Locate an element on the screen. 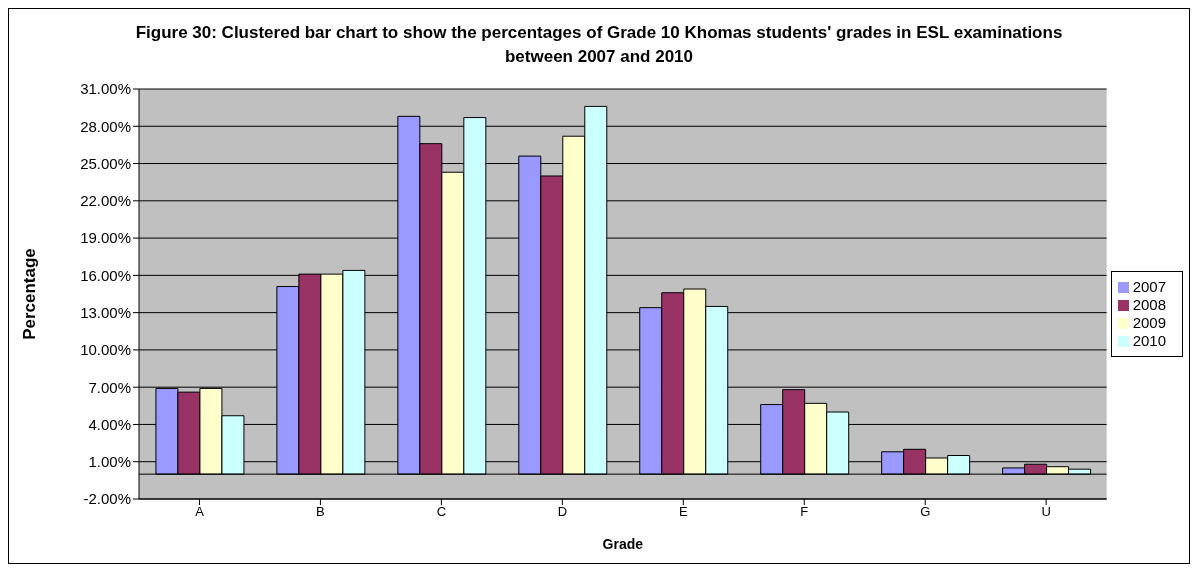 The height and width of the screenshot is (570, 1196). y-tick-label: 22.00% is located at coordinates (105, 201).